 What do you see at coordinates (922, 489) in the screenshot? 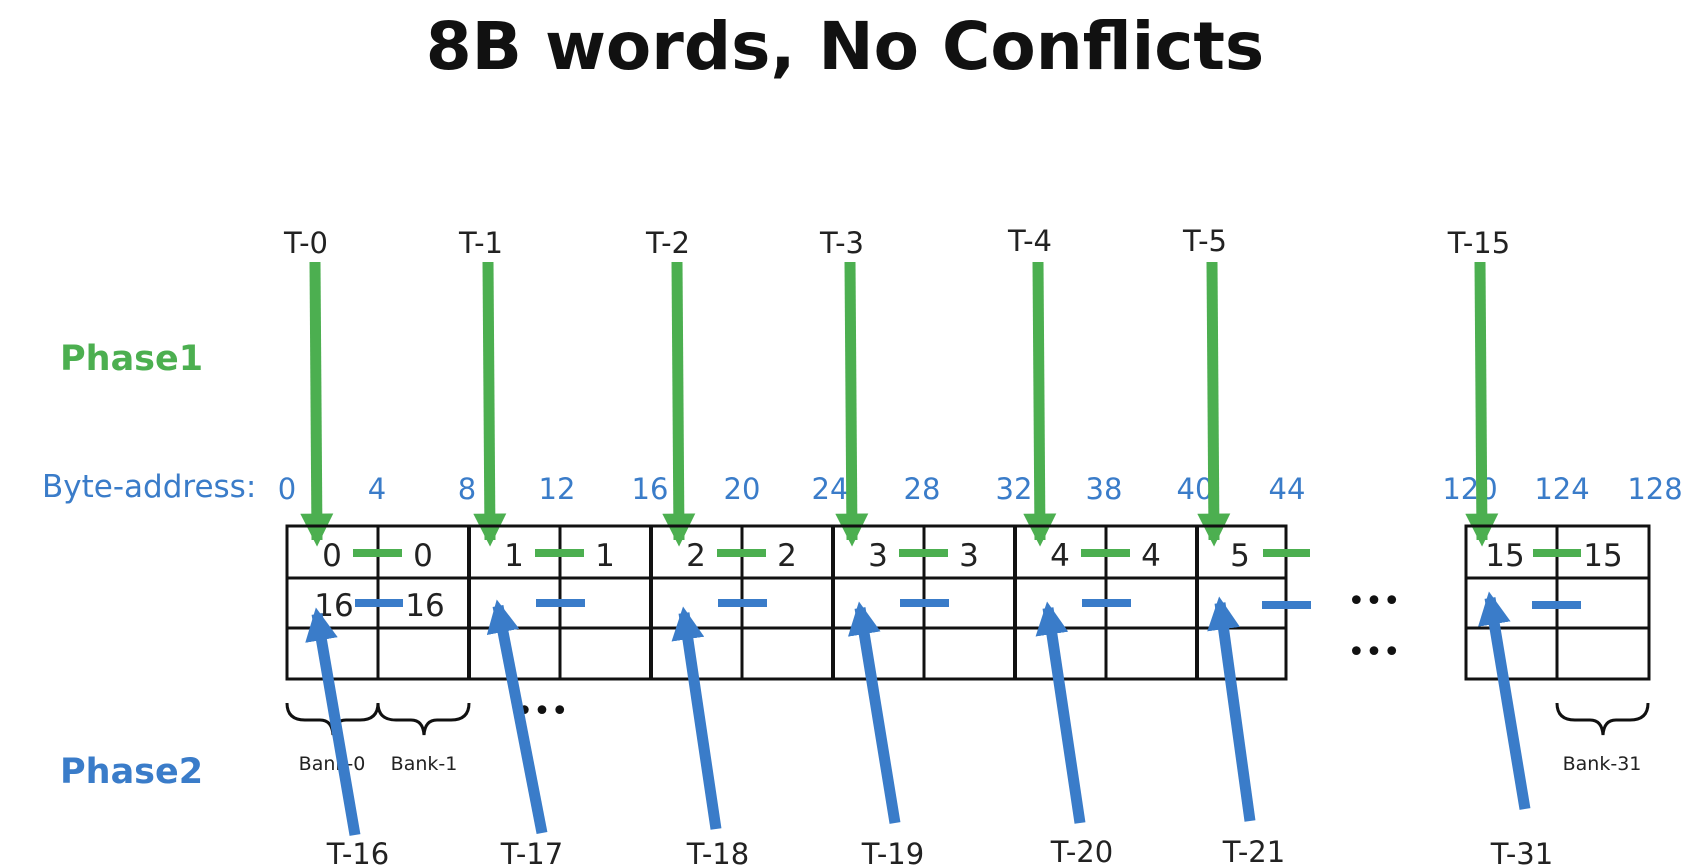
I see `byte-address-28: 28` at bounding box center [922, 489].